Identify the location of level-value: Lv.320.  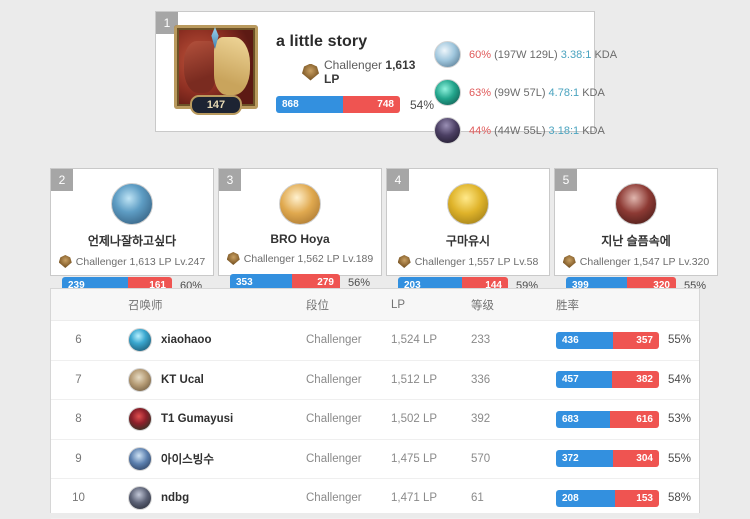
(694, 261).